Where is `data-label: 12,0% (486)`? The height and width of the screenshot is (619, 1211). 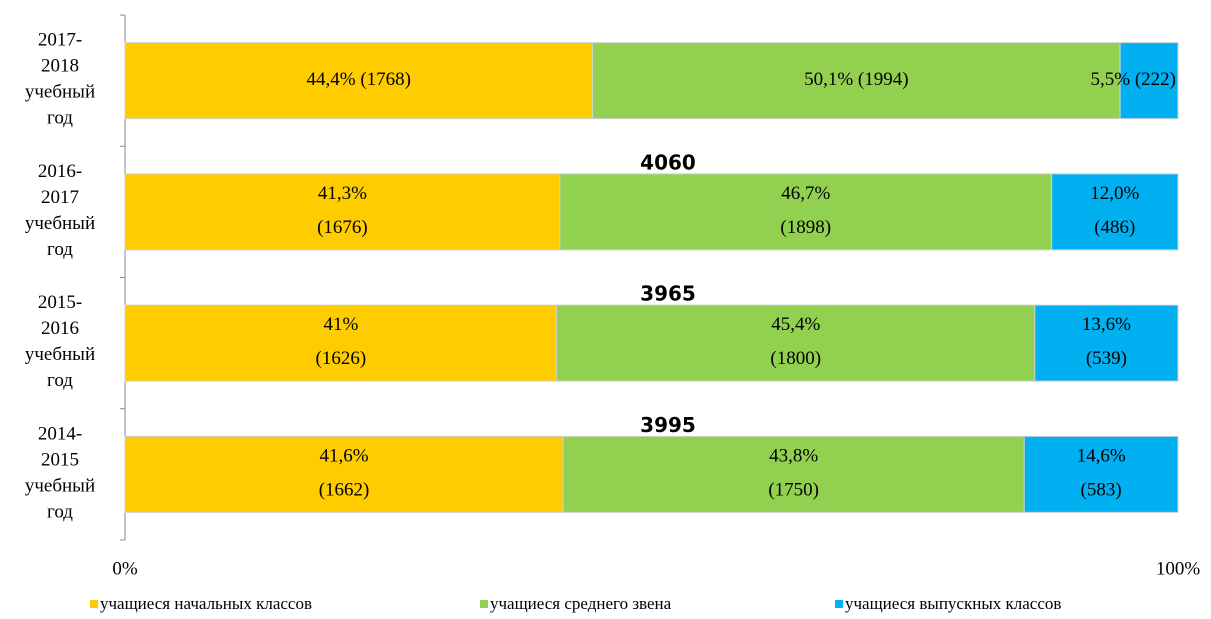
data-label: 12,0% (486) is located at coordinates (1114, 210).